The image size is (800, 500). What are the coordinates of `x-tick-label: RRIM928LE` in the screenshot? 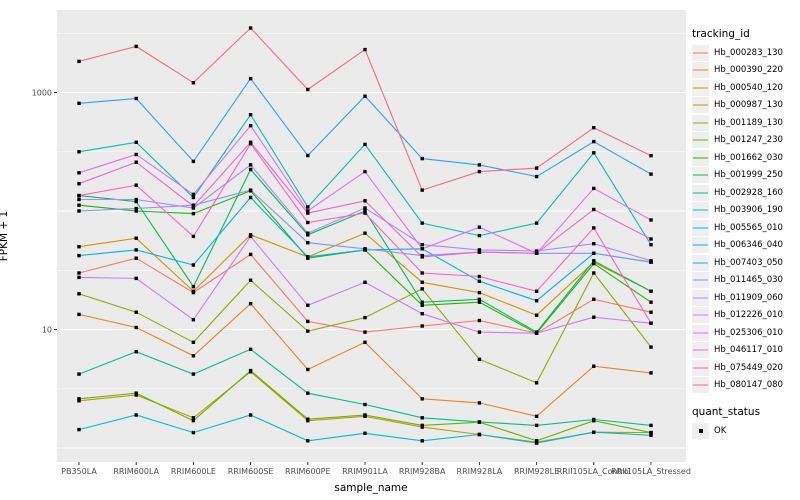 It's located at (536, 471).